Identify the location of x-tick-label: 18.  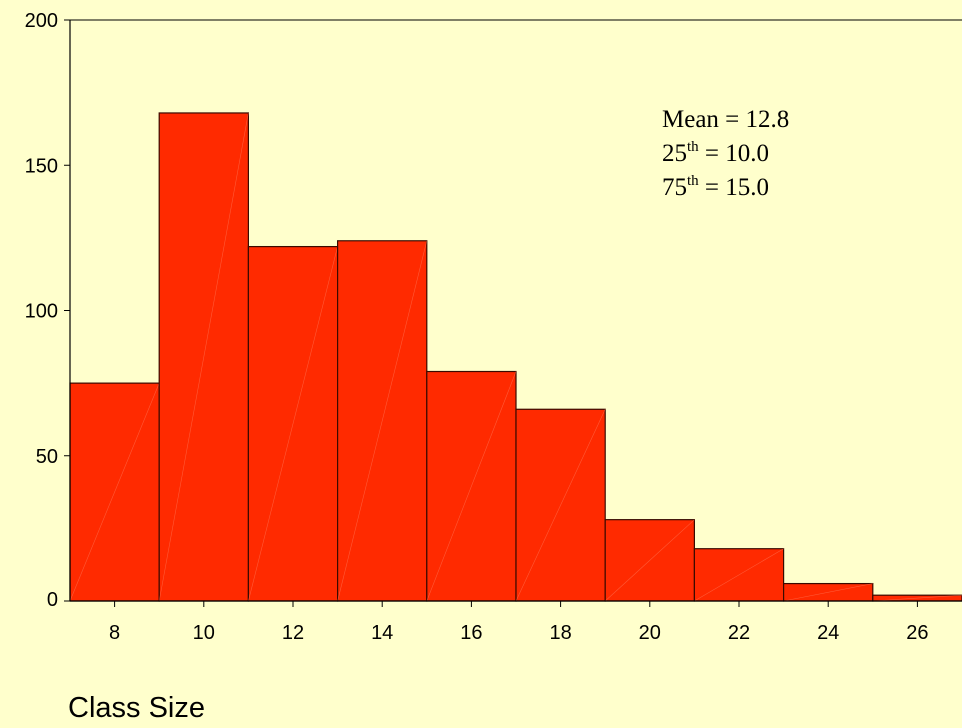
(560, 633).